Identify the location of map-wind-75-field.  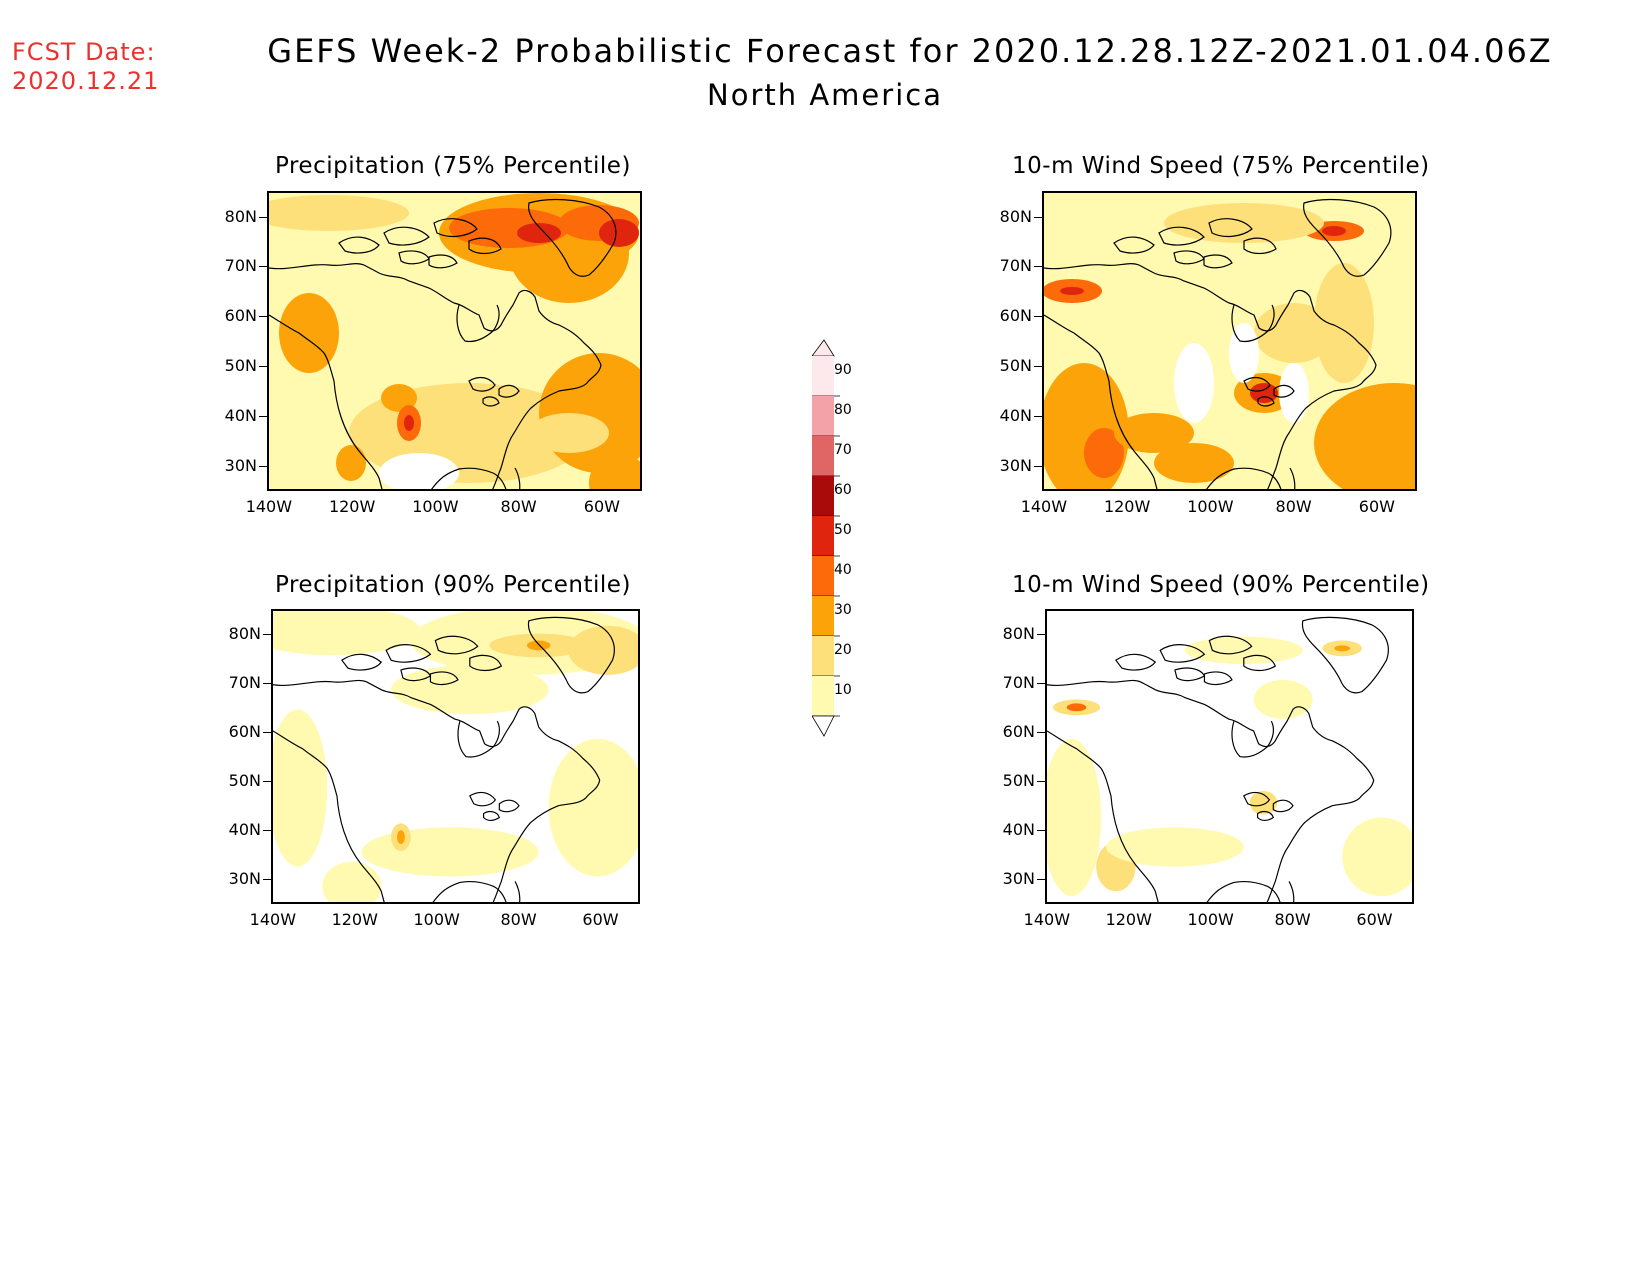
(1229, 341).